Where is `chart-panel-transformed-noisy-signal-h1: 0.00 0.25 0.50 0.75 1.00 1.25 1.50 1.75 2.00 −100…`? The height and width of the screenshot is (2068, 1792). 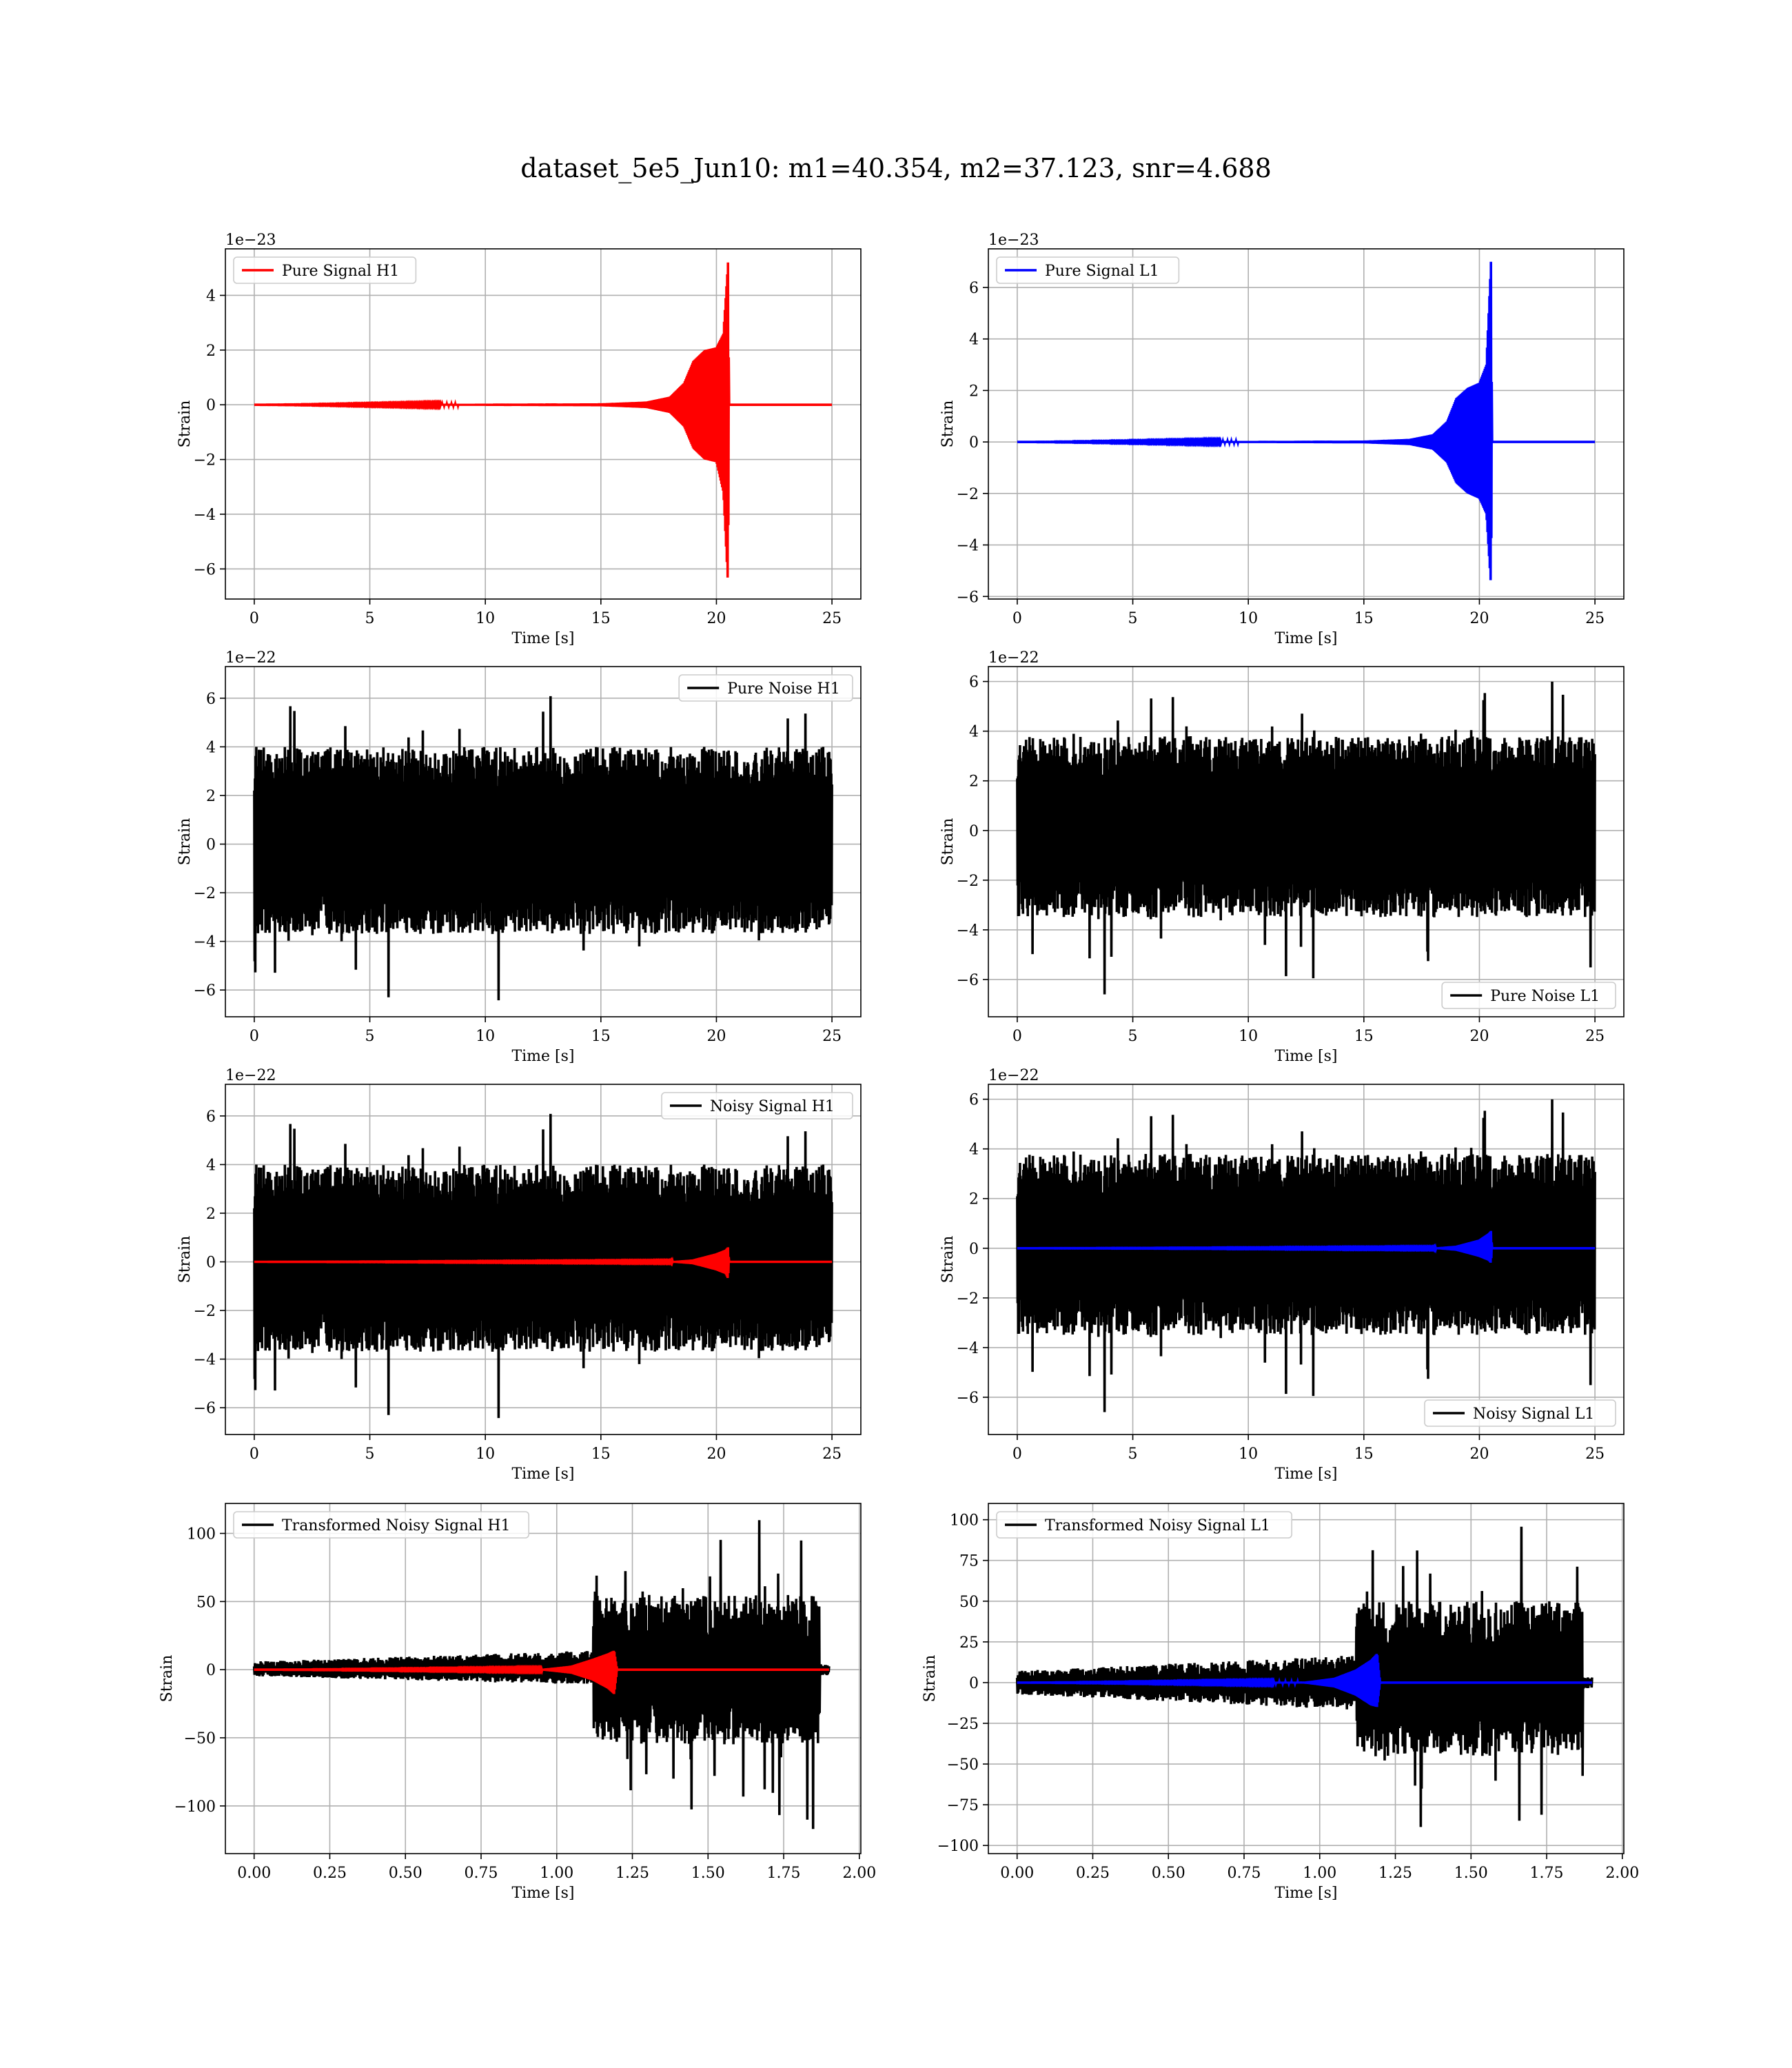 chart-panel-transformed-noisy-signal-h1: 0.00 0.25 0.50 0.75 1.00 1.25 1.50 1.75 2.00 −100… is located at coordinates (517, 1702).